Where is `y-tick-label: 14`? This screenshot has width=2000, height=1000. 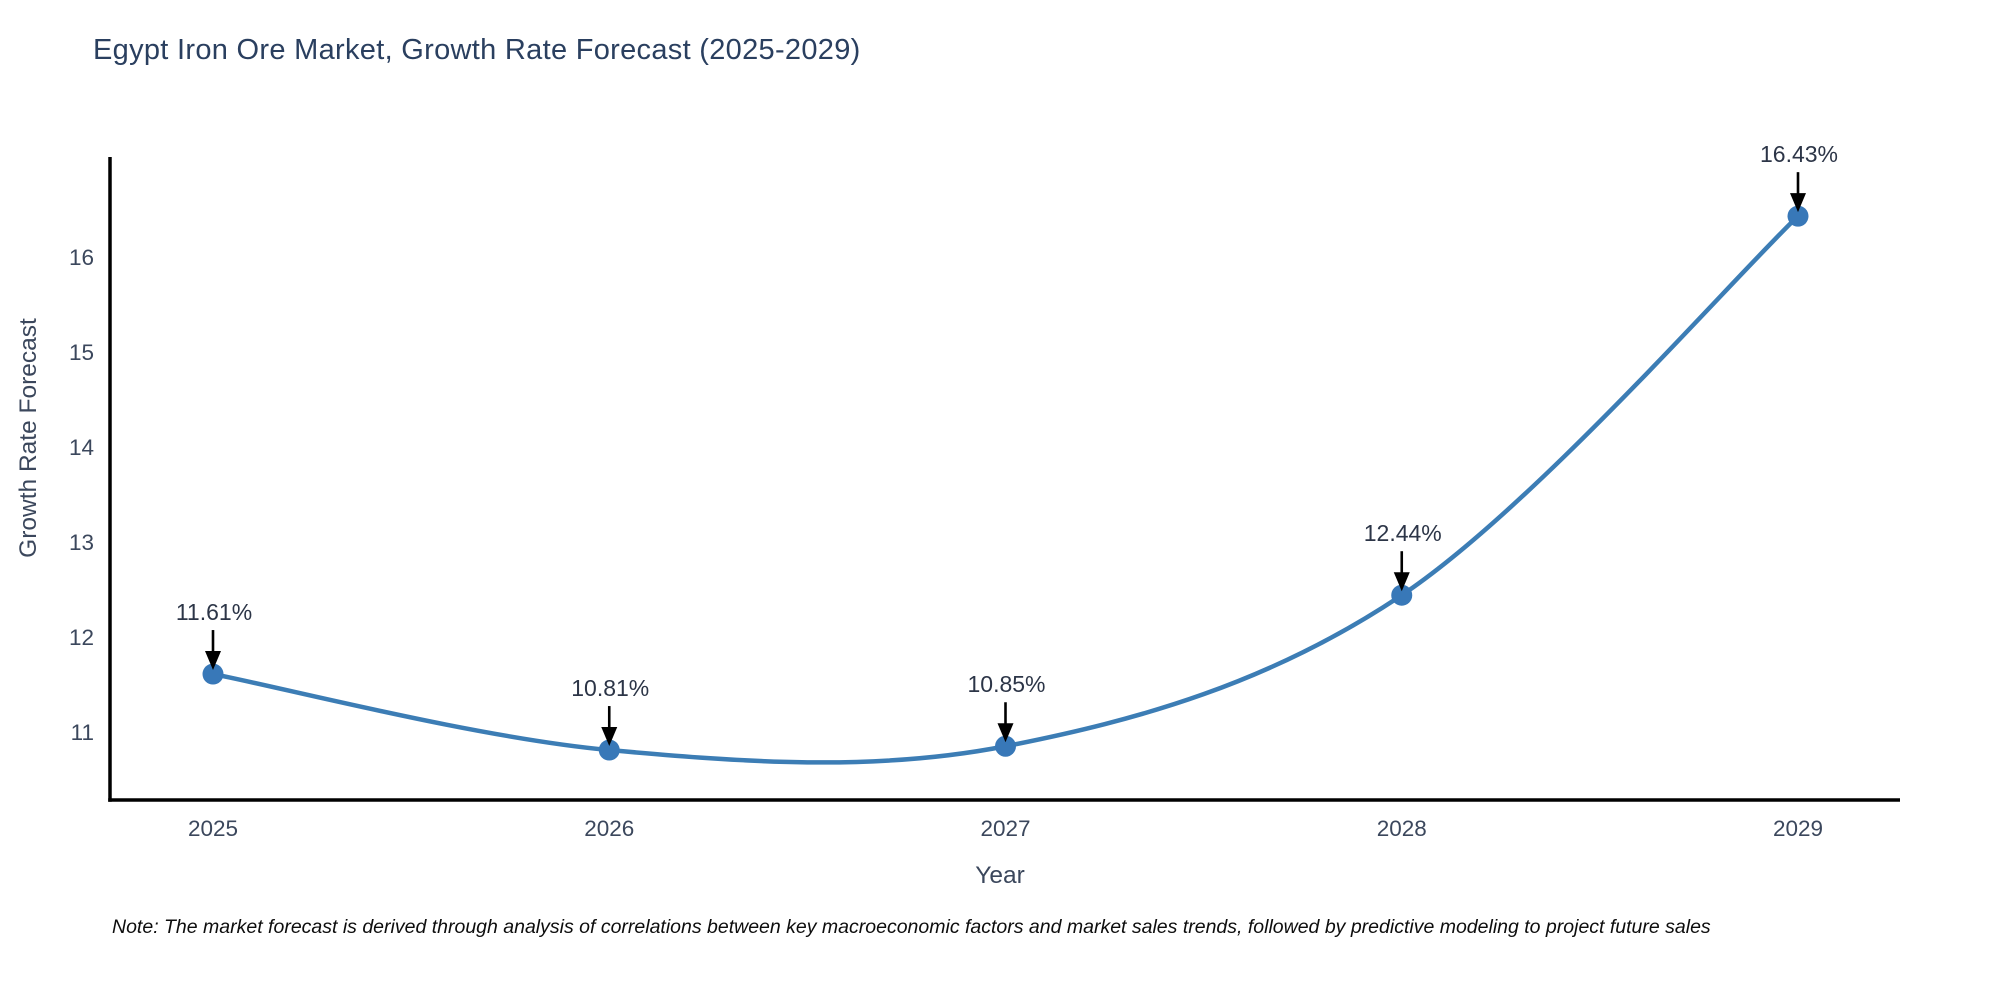
y-tick-label: 14 is located at coordinates (81, 447).